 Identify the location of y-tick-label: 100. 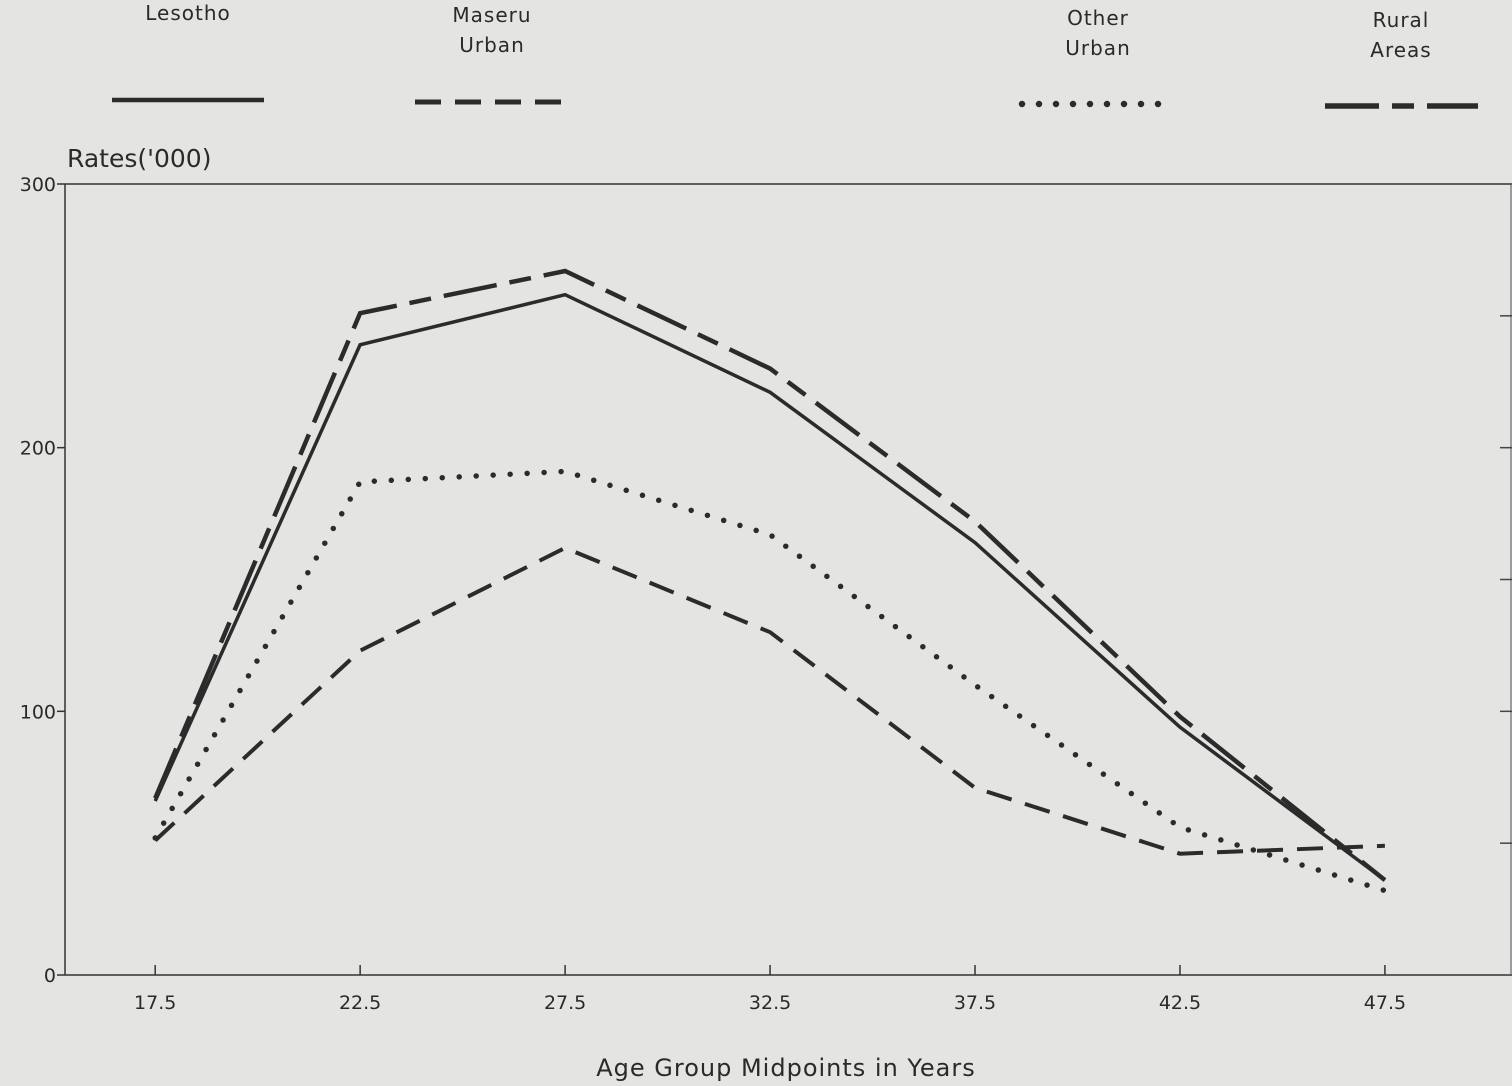
(38, 712).